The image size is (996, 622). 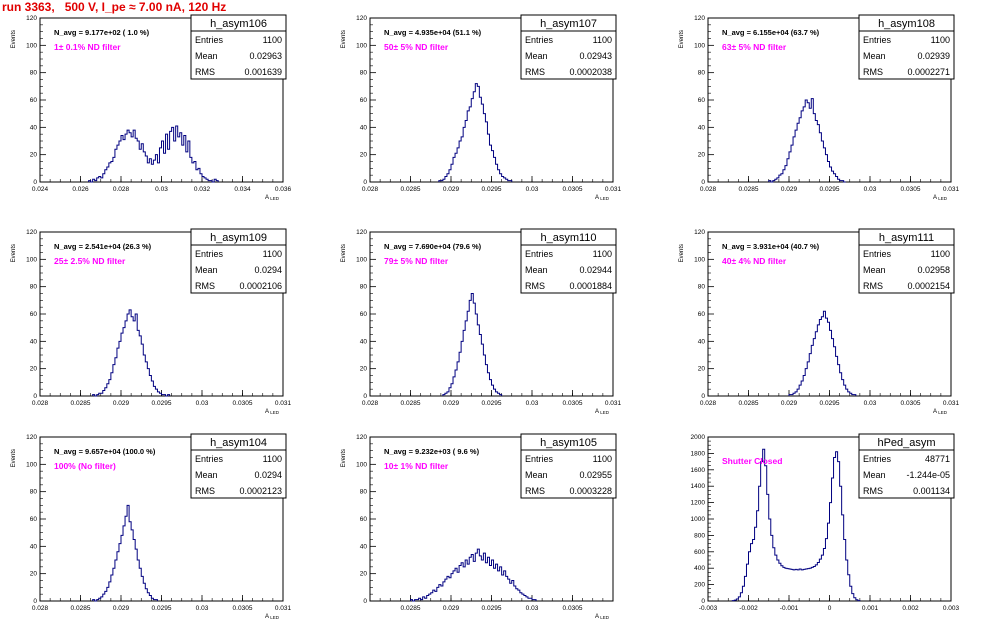 I want to click on x-tick-label: -0.003, so click(x=708, y=608).